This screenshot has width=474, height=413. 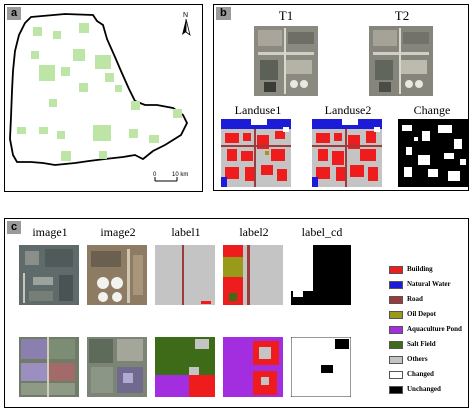 What do you see at coordinates (50, 232) in the screenshot?
I see `col-header-image1: image1` at bounding box center [50, 232].